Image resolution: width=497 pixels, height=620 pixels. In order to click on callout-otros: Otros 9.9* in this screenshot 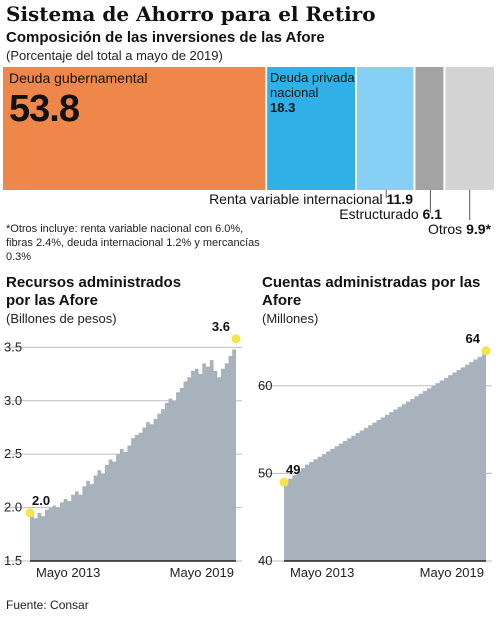, I will do `click(459, 229)`.